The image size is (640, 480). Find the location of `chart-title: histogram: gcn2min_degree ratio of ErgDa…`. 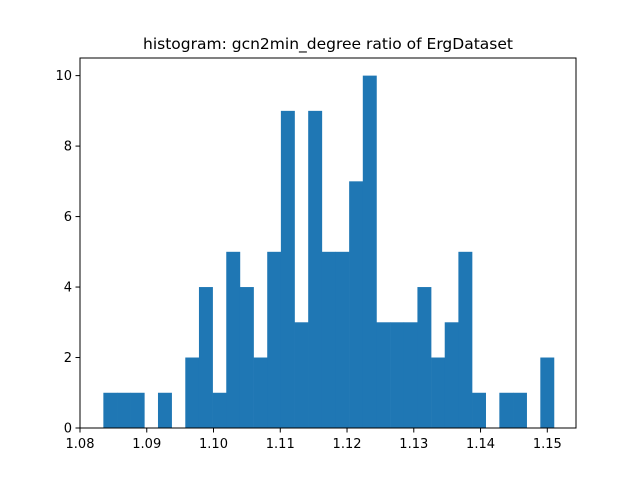

chart-title: histogram: gcn2min_degree ratio of ErgDa… is located at coordinates (328, 44).